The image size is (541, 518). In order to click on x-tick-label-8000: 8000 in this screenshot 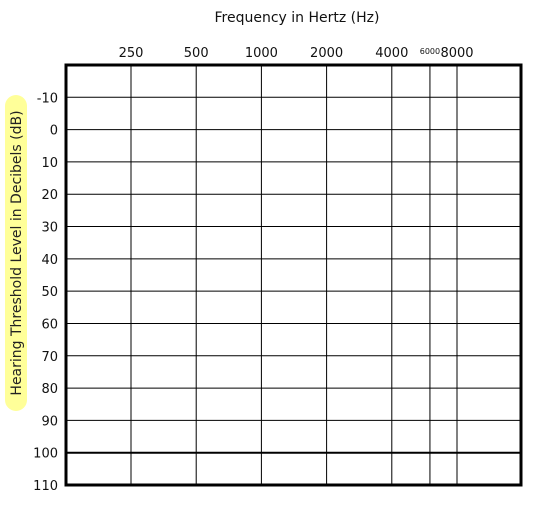, I will do `click(456, 53)`.